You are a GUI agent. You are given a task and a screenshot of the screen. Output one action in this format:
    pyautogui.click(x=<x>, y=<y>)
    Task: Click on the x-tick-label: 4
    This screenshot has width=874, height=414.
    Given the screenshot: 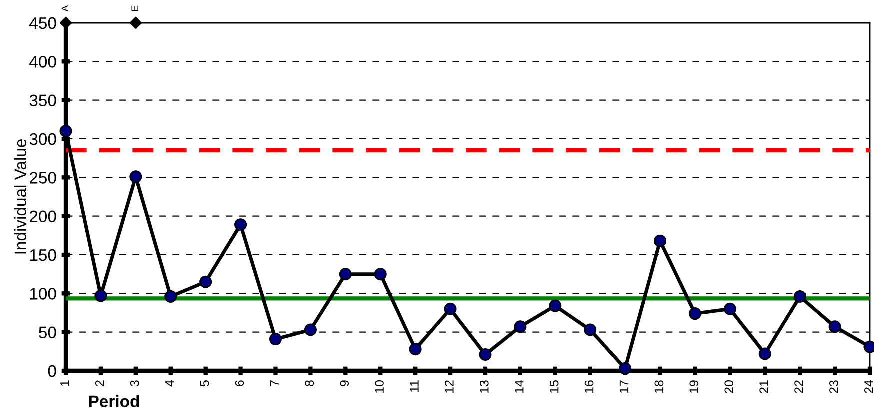 What is the action you would take?
    pyautogui.click(x=170, y=383)
    